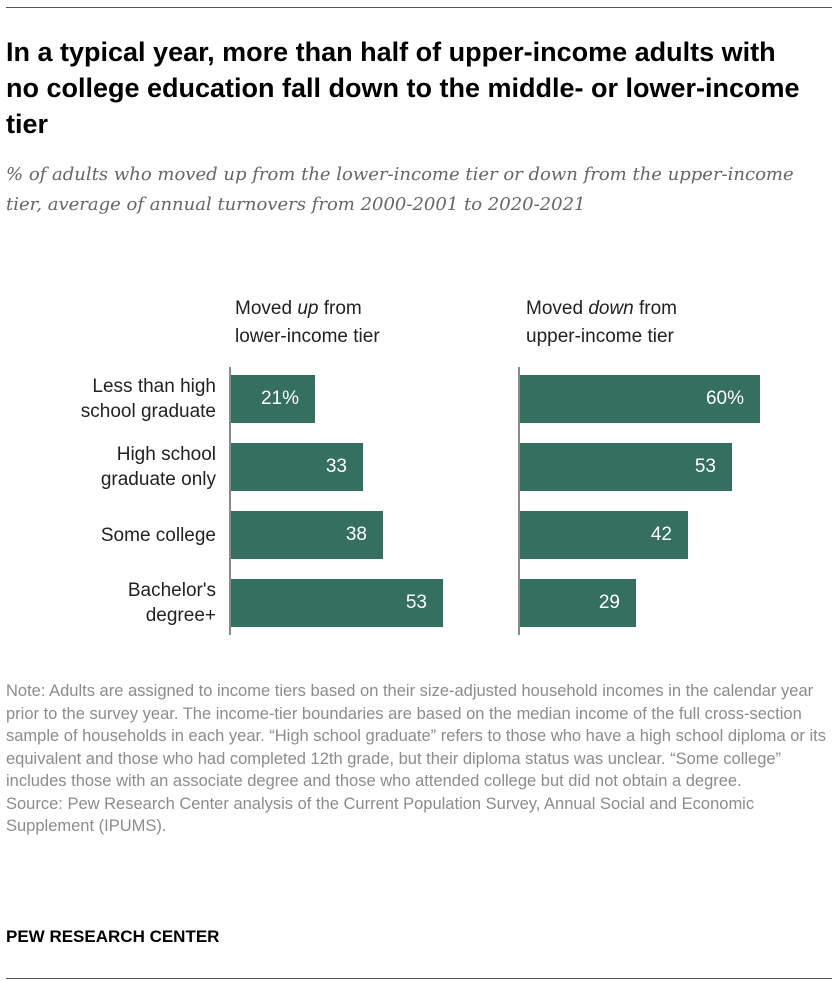 This screenshot has width=840, height=981. I want to click on data-label-up: 38, so click(356, 534).